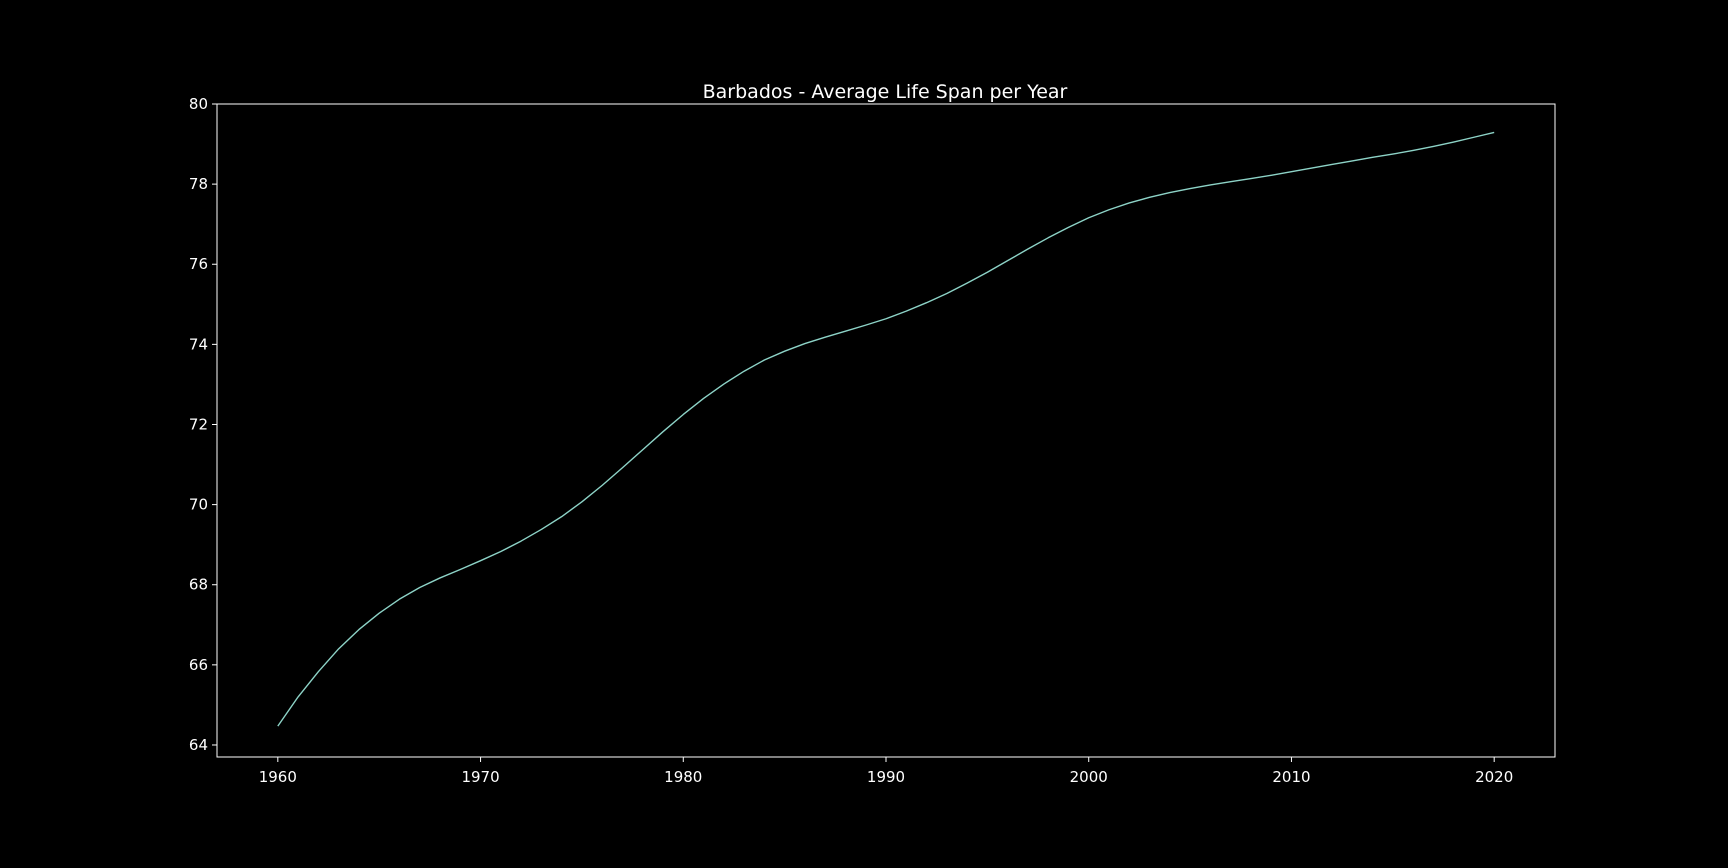 The image size is (1728, 868). Describe the element at coordinates (198, 344) in the screenshot. I see `y-tick-label: 74` at that location.